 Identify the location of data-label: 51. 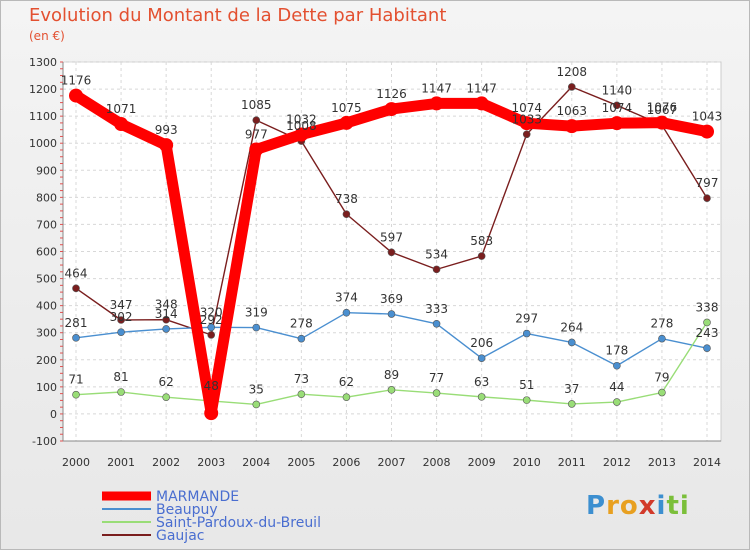
(526, 385).